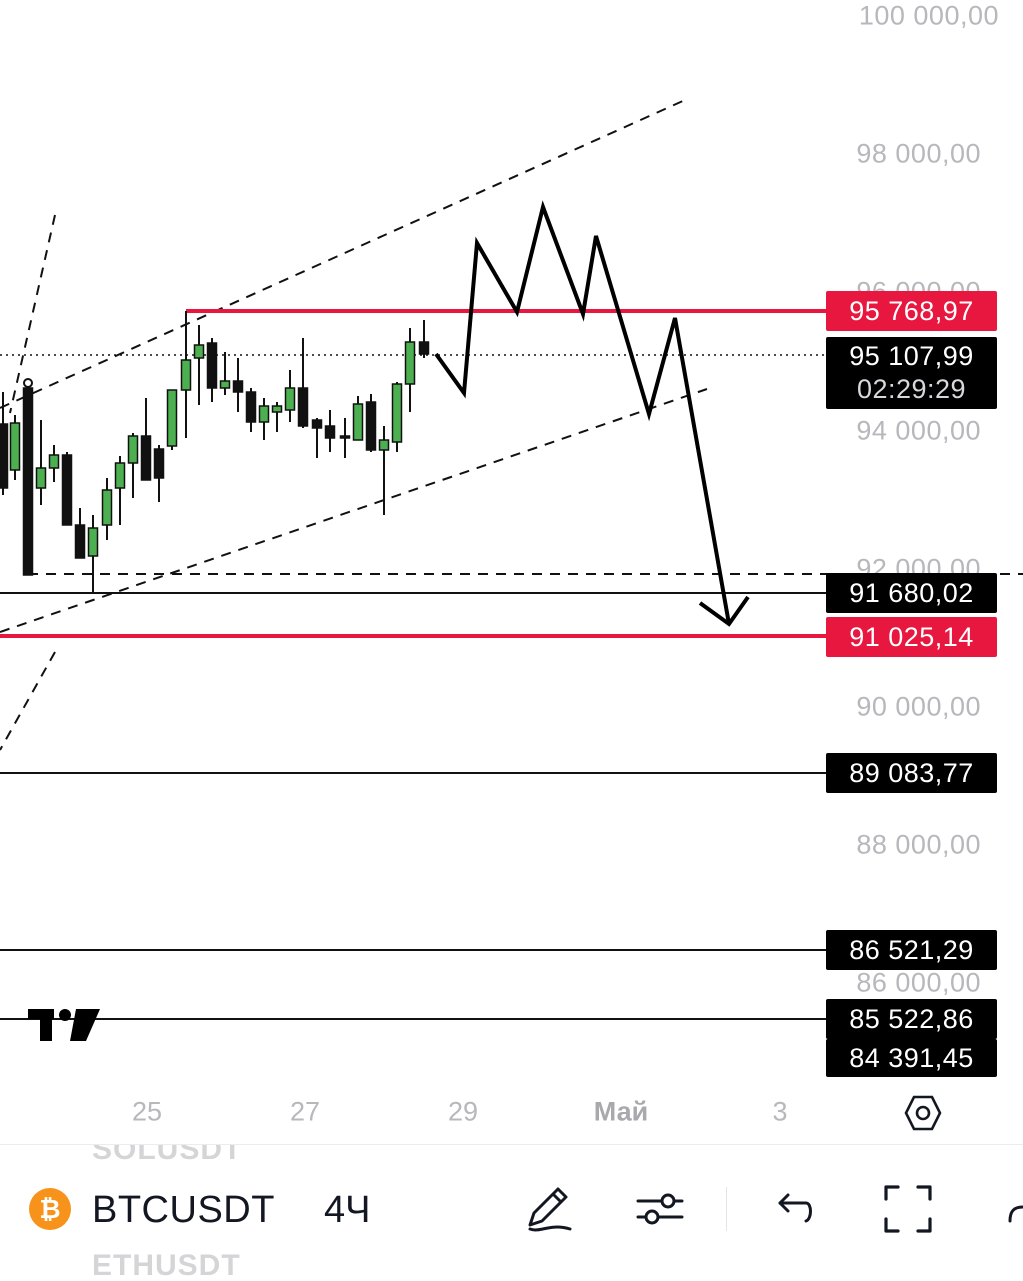 The width and height of the screenshot is (1023, 1281). I want to click on chart-settings-icon, so click(923, 1113).